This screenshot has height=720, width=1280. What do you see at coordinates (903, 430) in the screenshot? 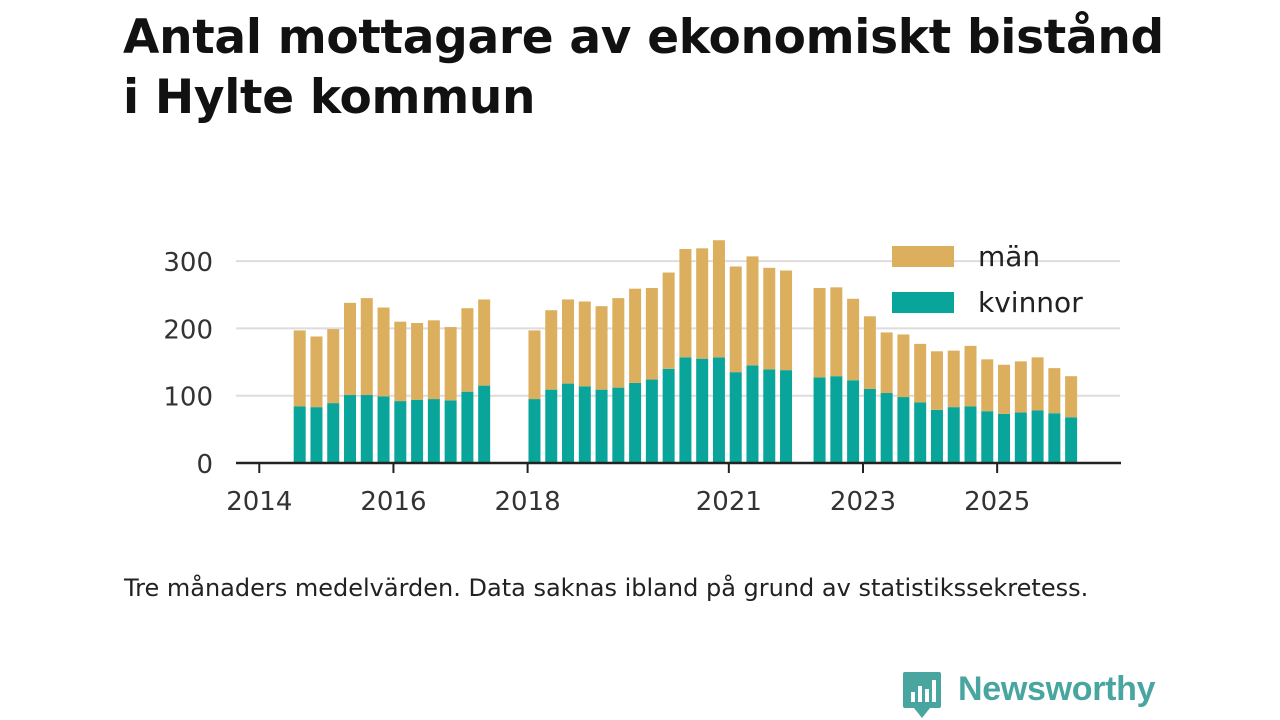
I see `bar-kvinnor-2023-Q3` at bounding box center [903, 430].